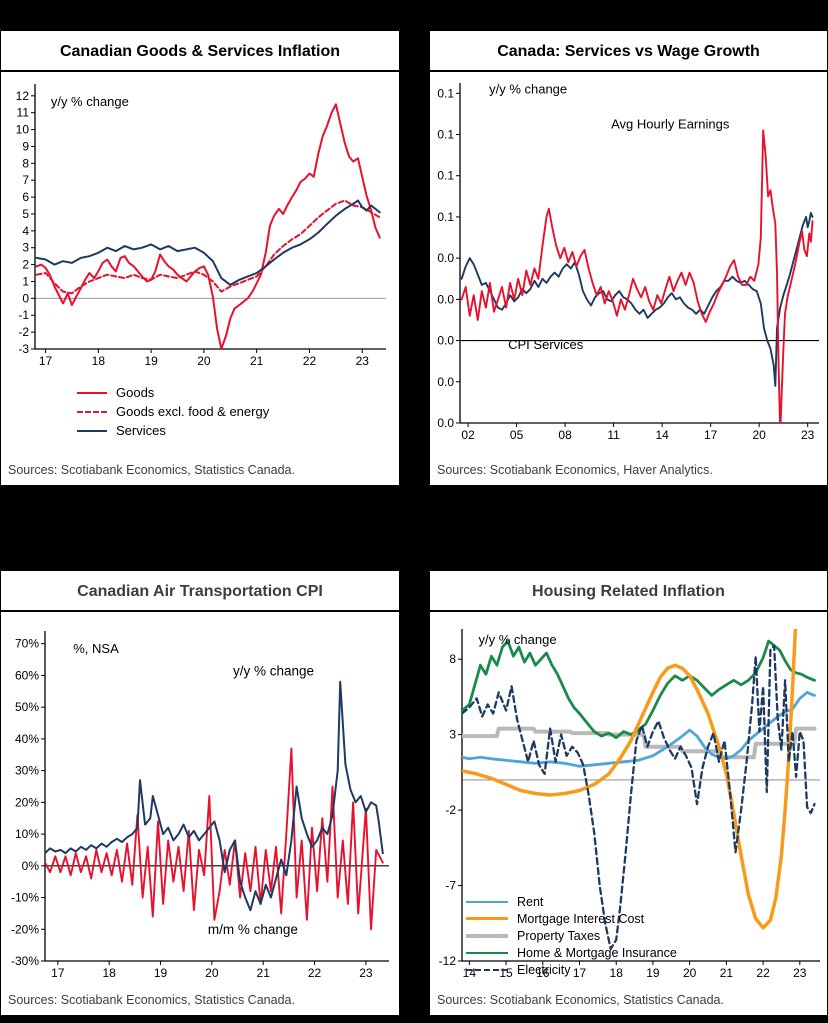  I want to click on legend-item: Goods excl. food & energy, so click(173, 411).